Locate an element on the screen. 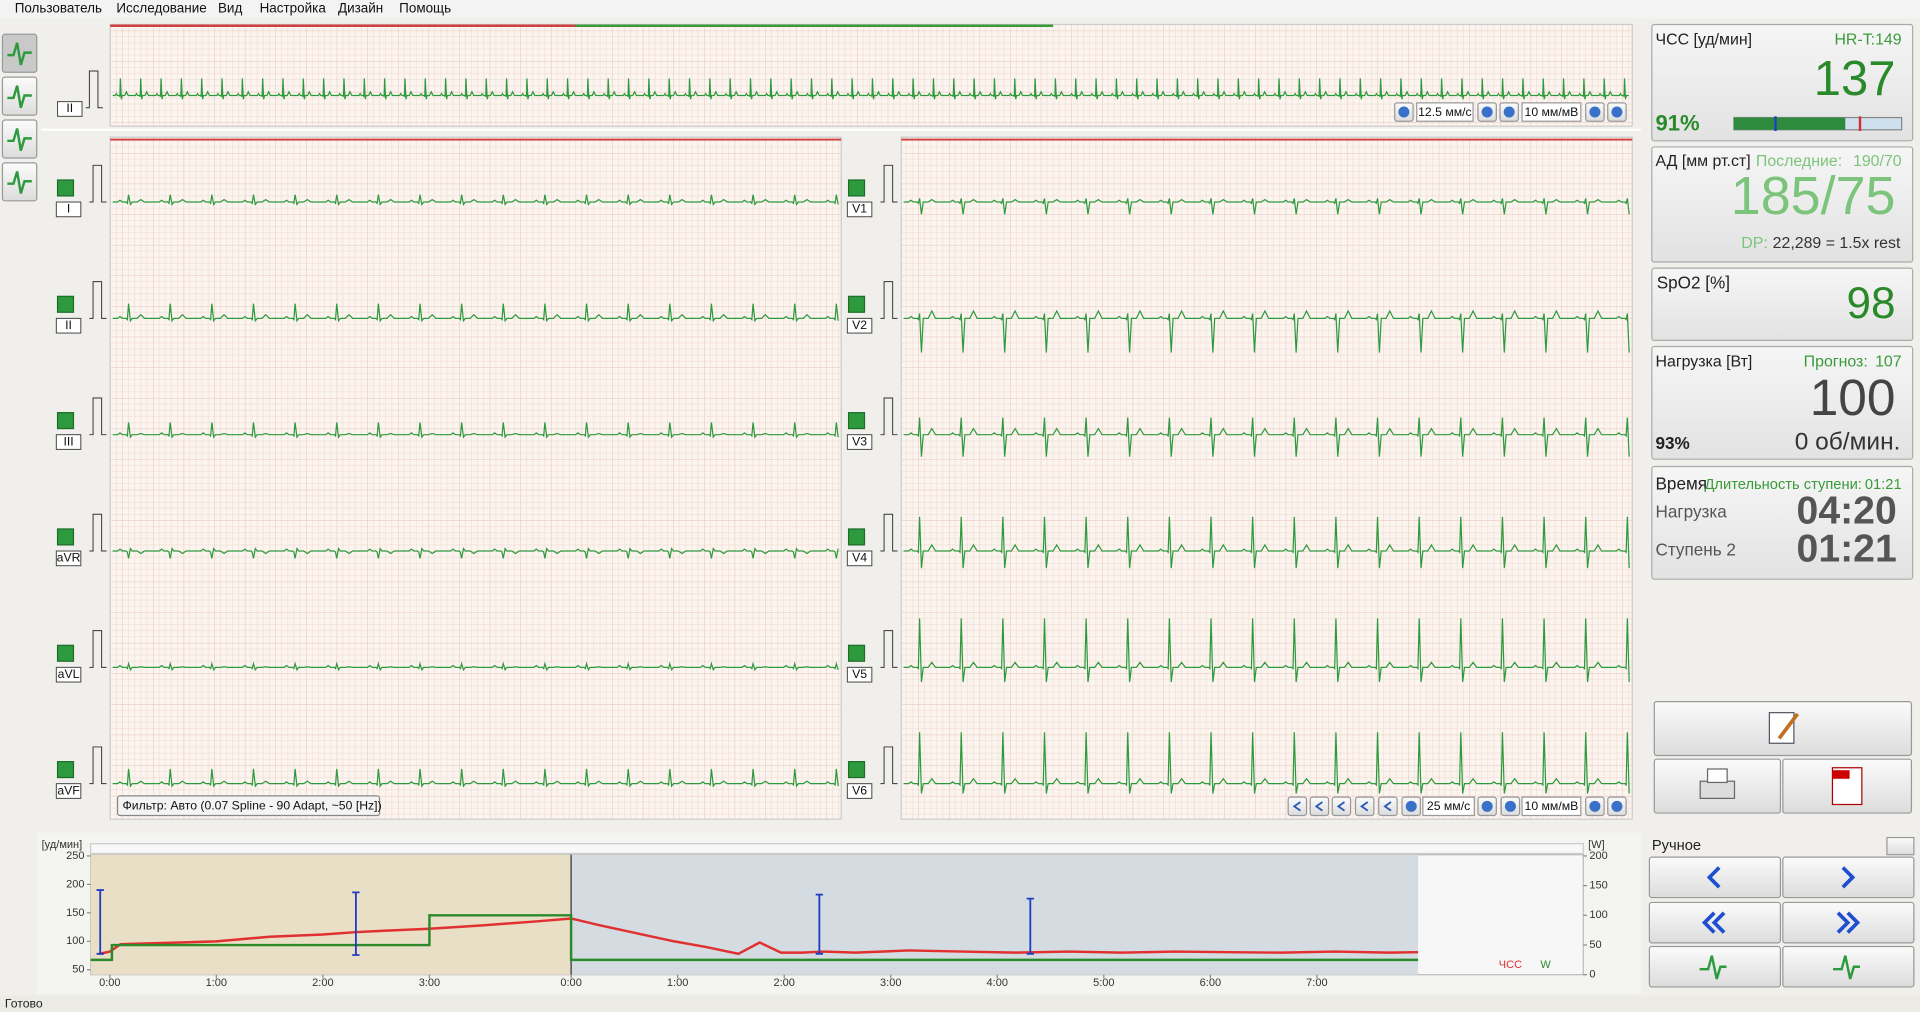  y-tick-label: 100 is located at coordinates (75, 941).